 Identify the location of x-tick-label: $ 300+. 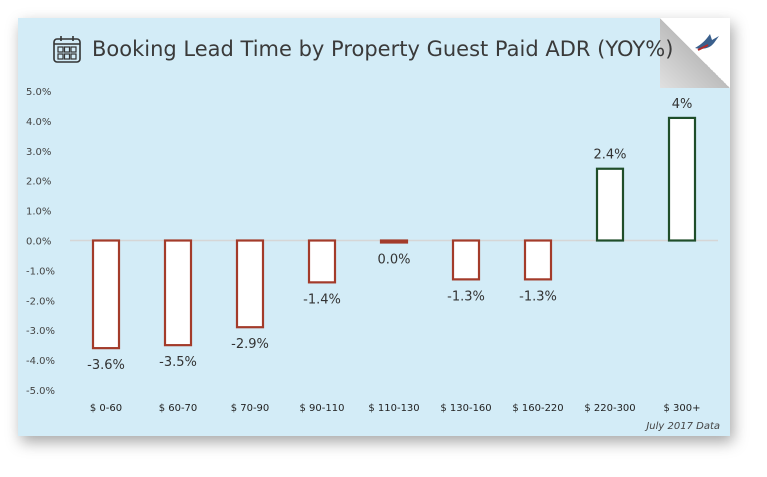
(681, 408).